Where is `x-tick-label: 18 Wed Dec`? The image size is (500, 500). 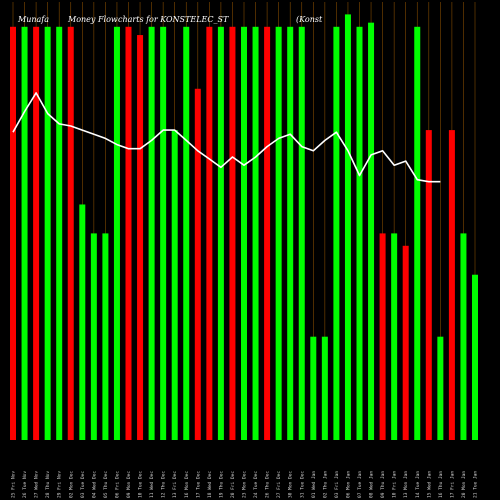
x-tick-label: 18 Wed Dec is located at coordinates (210, 484).